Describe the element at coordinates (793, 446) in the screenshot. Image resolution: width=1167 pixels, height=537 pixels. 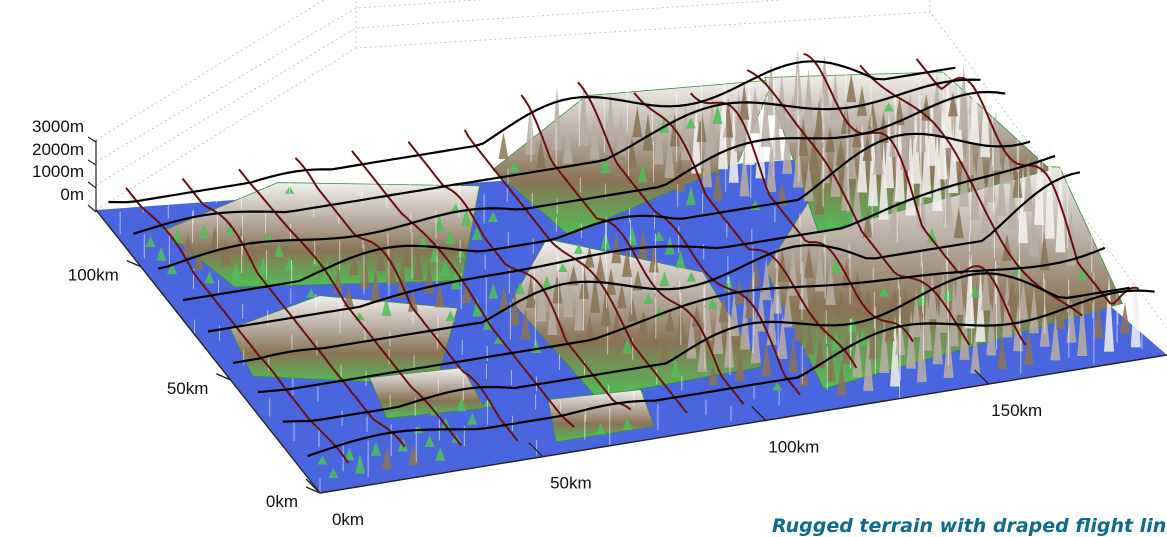
I see `x-tick-label: 100km` at that location.